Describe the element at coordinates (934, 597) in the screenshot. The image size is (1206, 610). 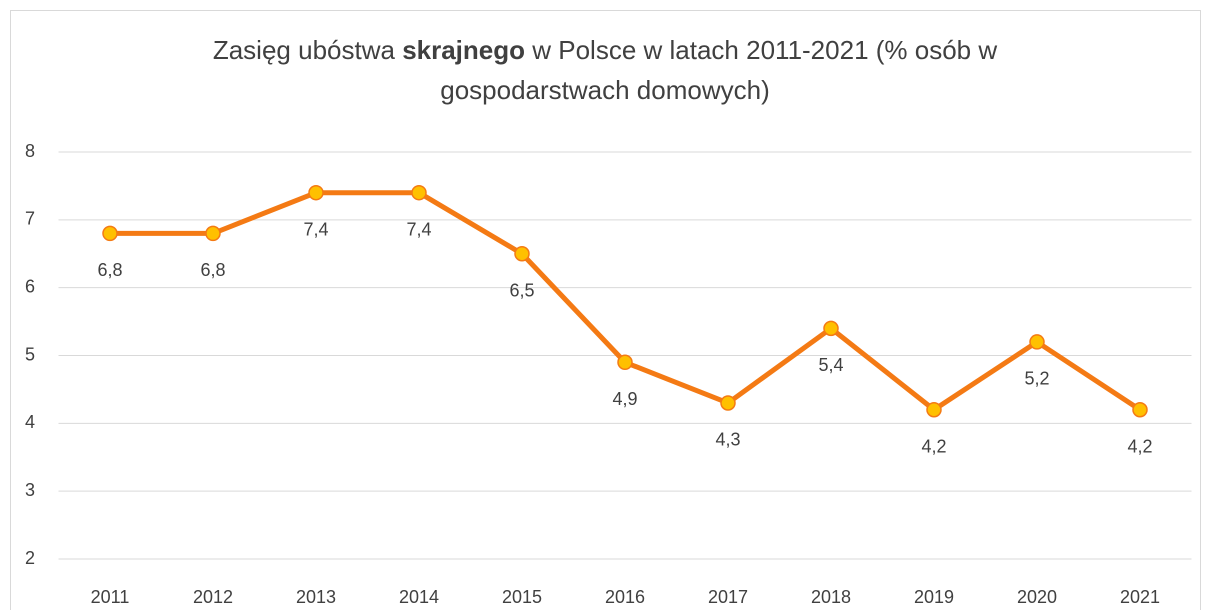
I see `x-tick-label: 2019` at that location.